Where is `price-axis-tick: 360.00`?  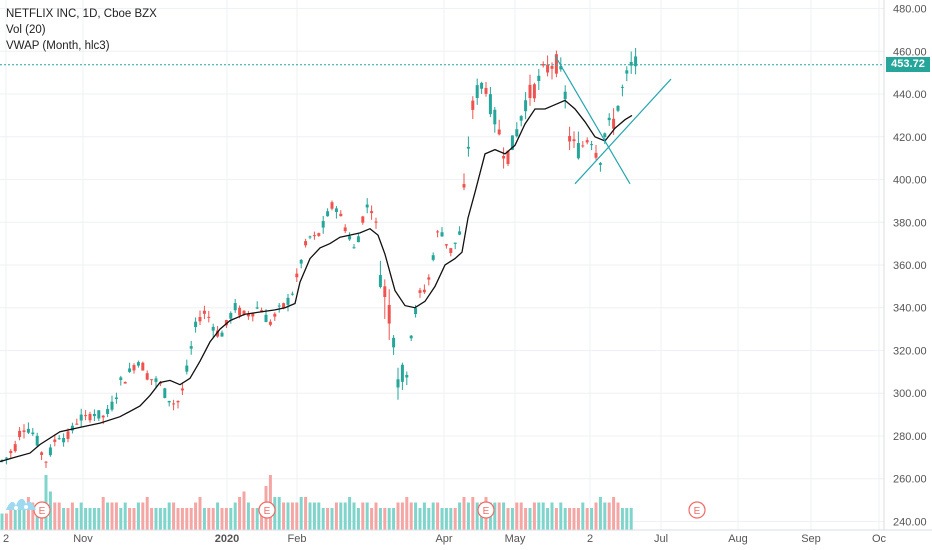 price-axis-tick: 360.00 is located at coordinates (910, 266).